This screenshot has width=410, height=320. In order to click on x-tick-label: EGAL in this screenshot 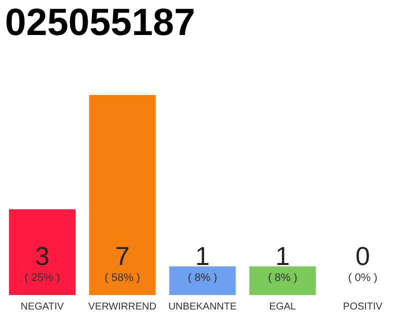, I will do `click(282, 307)`.